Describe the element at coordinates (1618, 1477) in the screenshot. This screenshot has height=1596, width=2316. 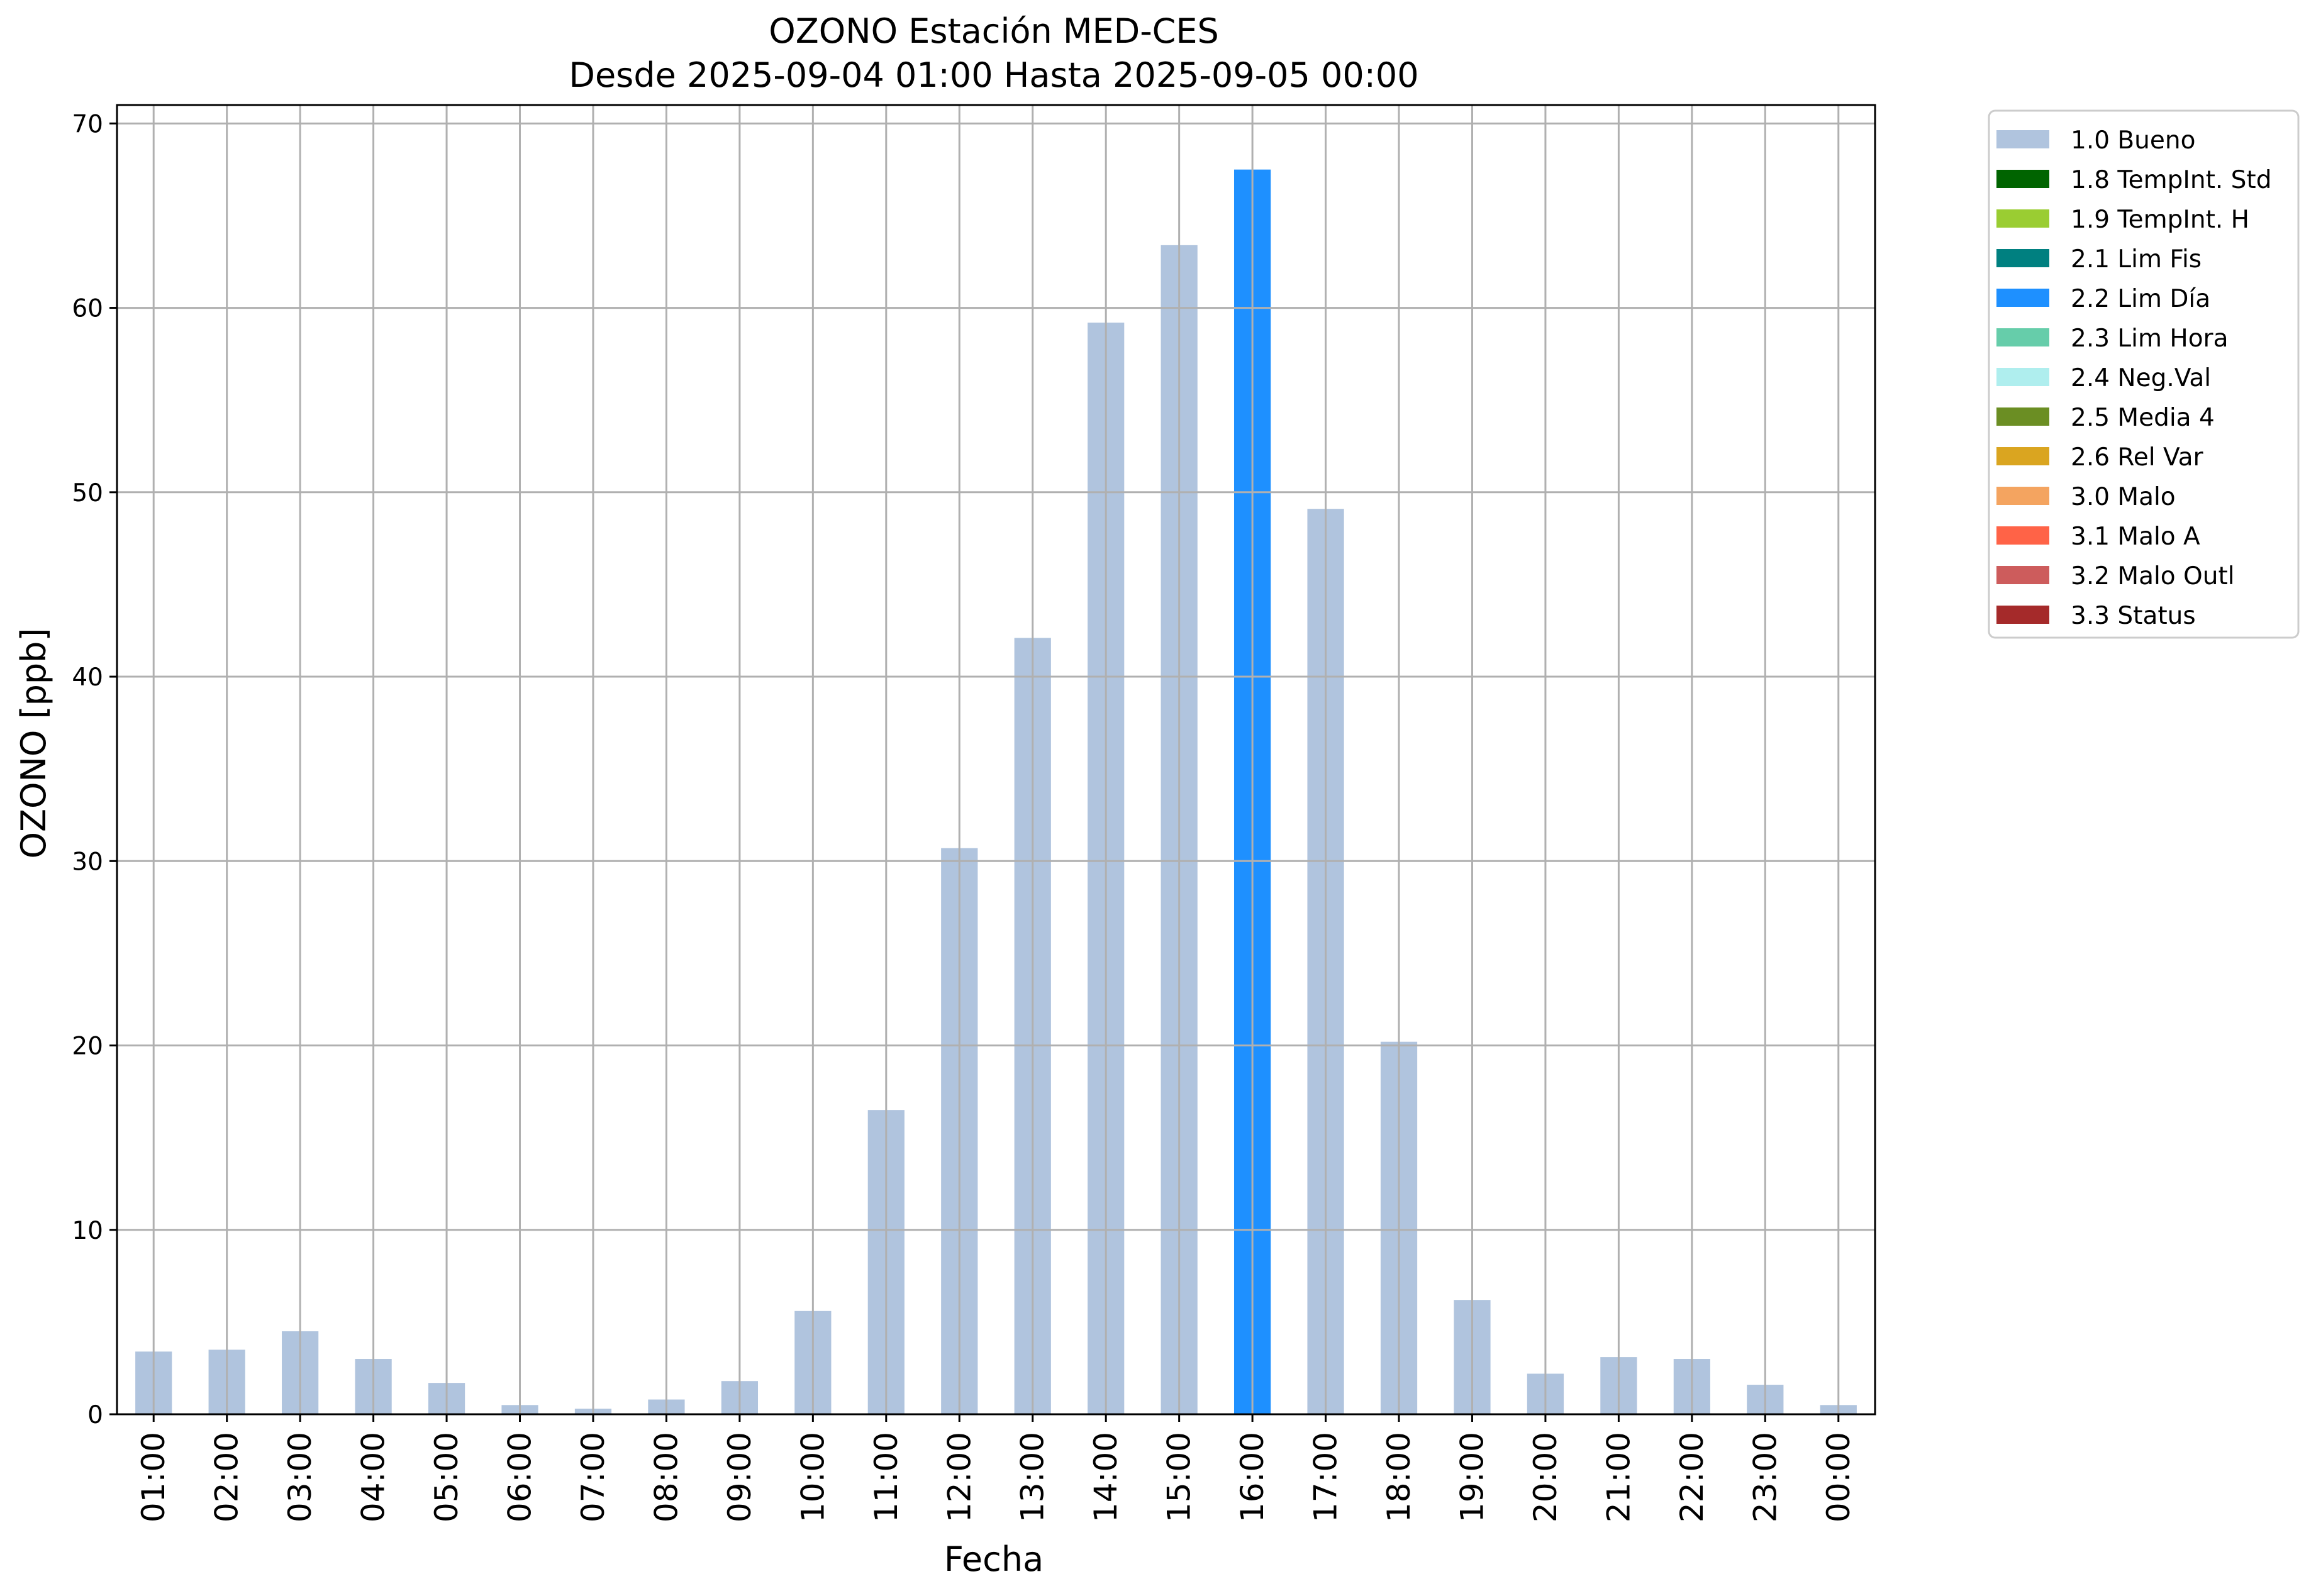
I see `x-tick-label: 21:00` at that location.